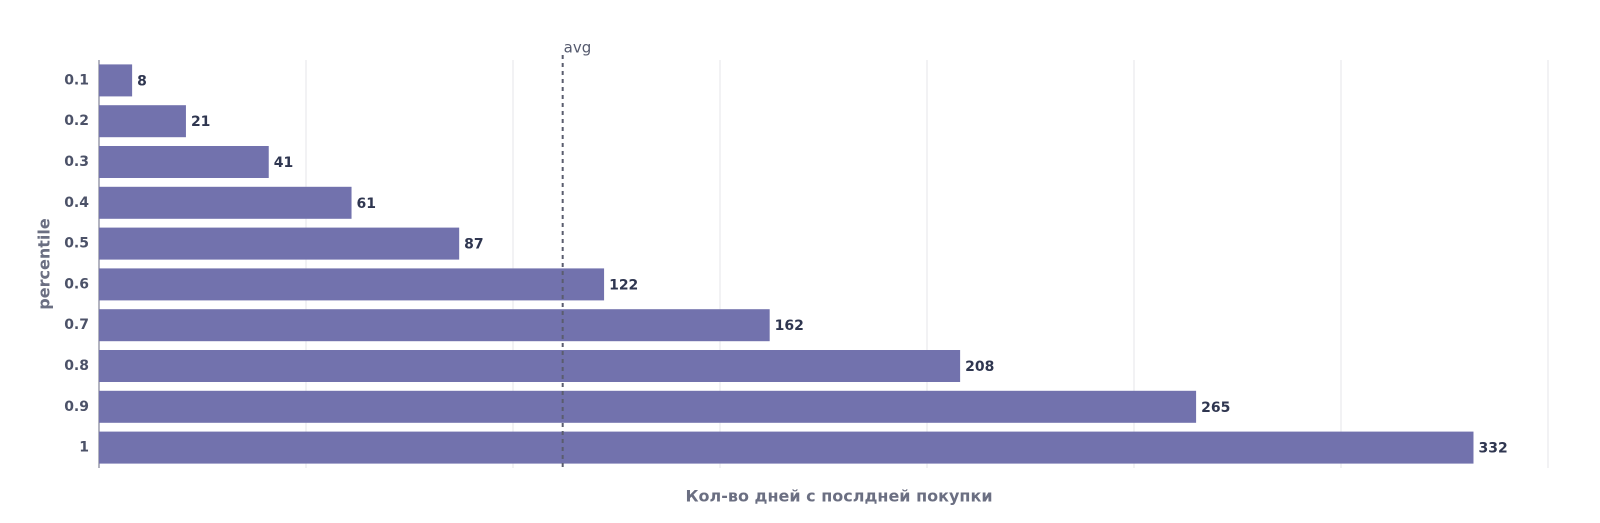 This screenshot has height=523, width=1600. What do you see at coordinates (789, 326) in the screenshot?
I see `data-label: 162` at bounding box center [789, 326].